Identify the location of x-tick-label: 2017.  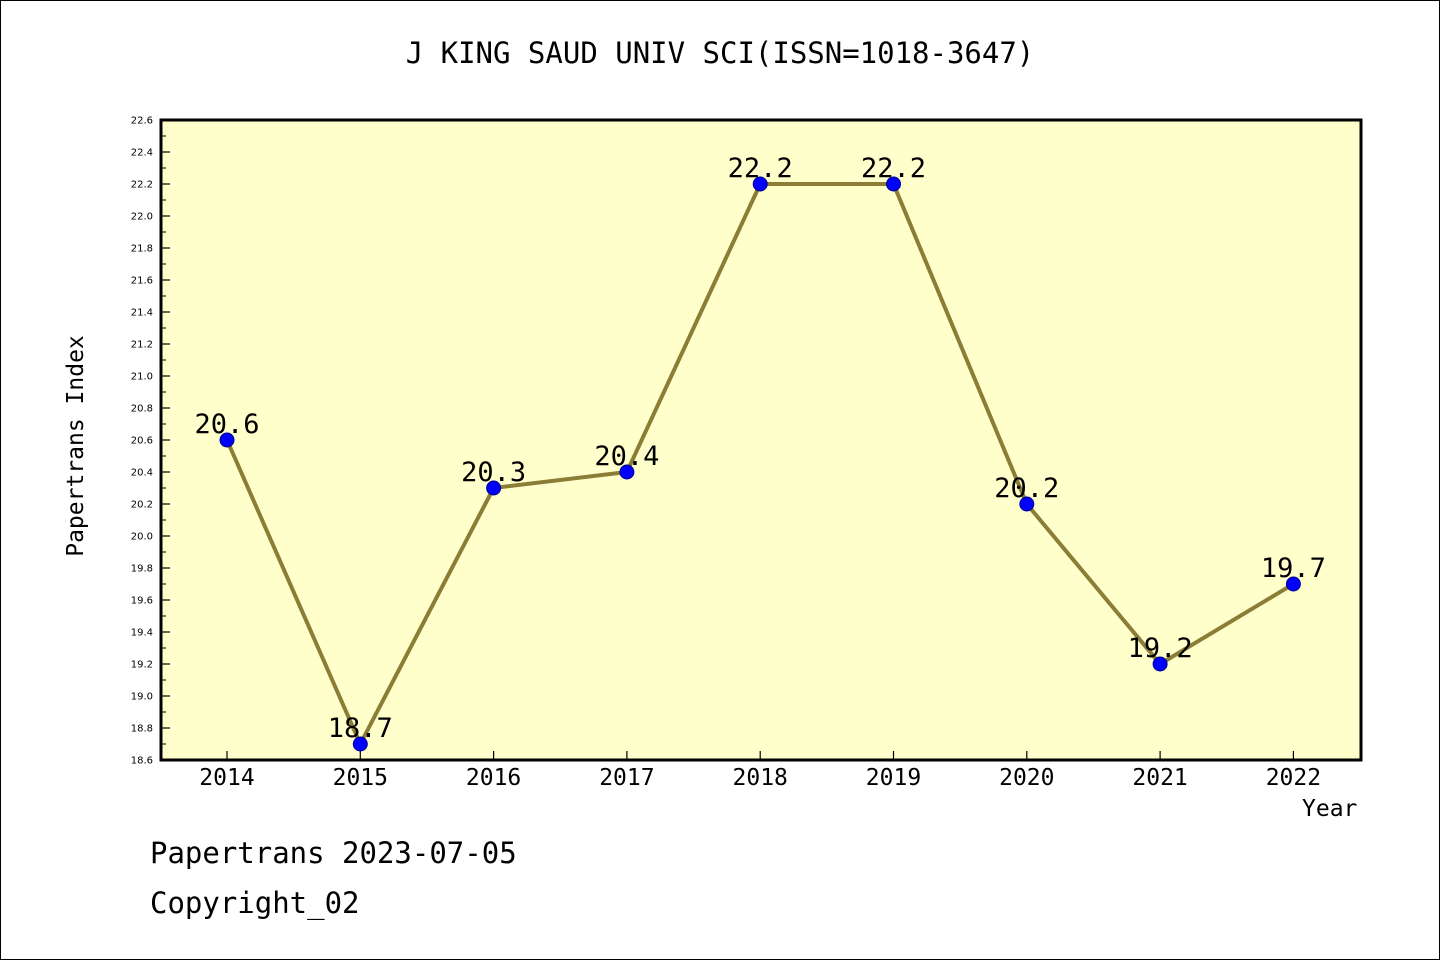
(626, 778).